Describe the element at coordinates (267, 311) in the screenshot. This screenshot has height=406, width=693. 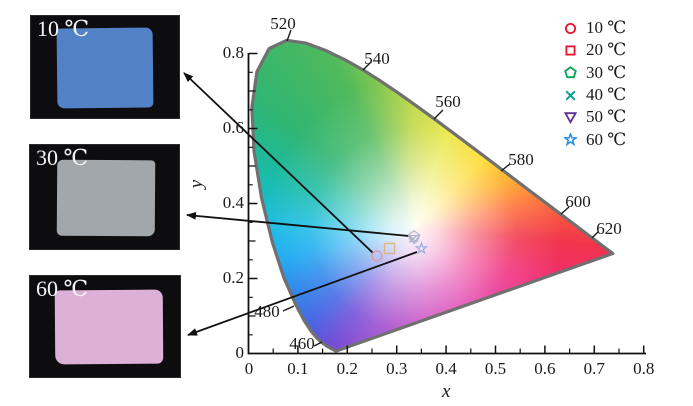
I see `wavelength-label-480: 480` at that location.